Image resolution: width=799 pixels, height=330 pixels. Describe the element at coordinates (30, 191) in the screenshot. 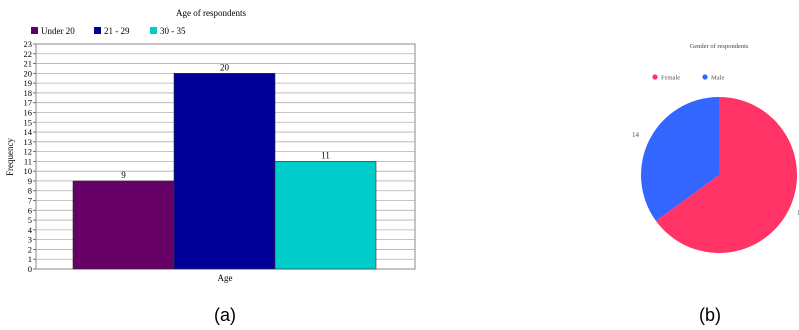

I see `y-tick-label: 8` at that location.